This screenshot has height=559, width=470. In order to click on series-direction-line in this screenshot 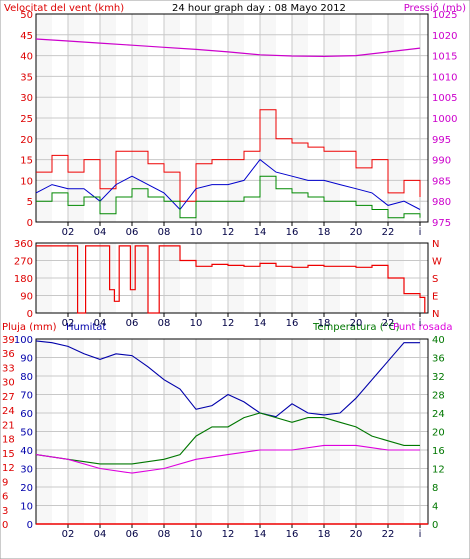, I will do `click(231, 279)`.